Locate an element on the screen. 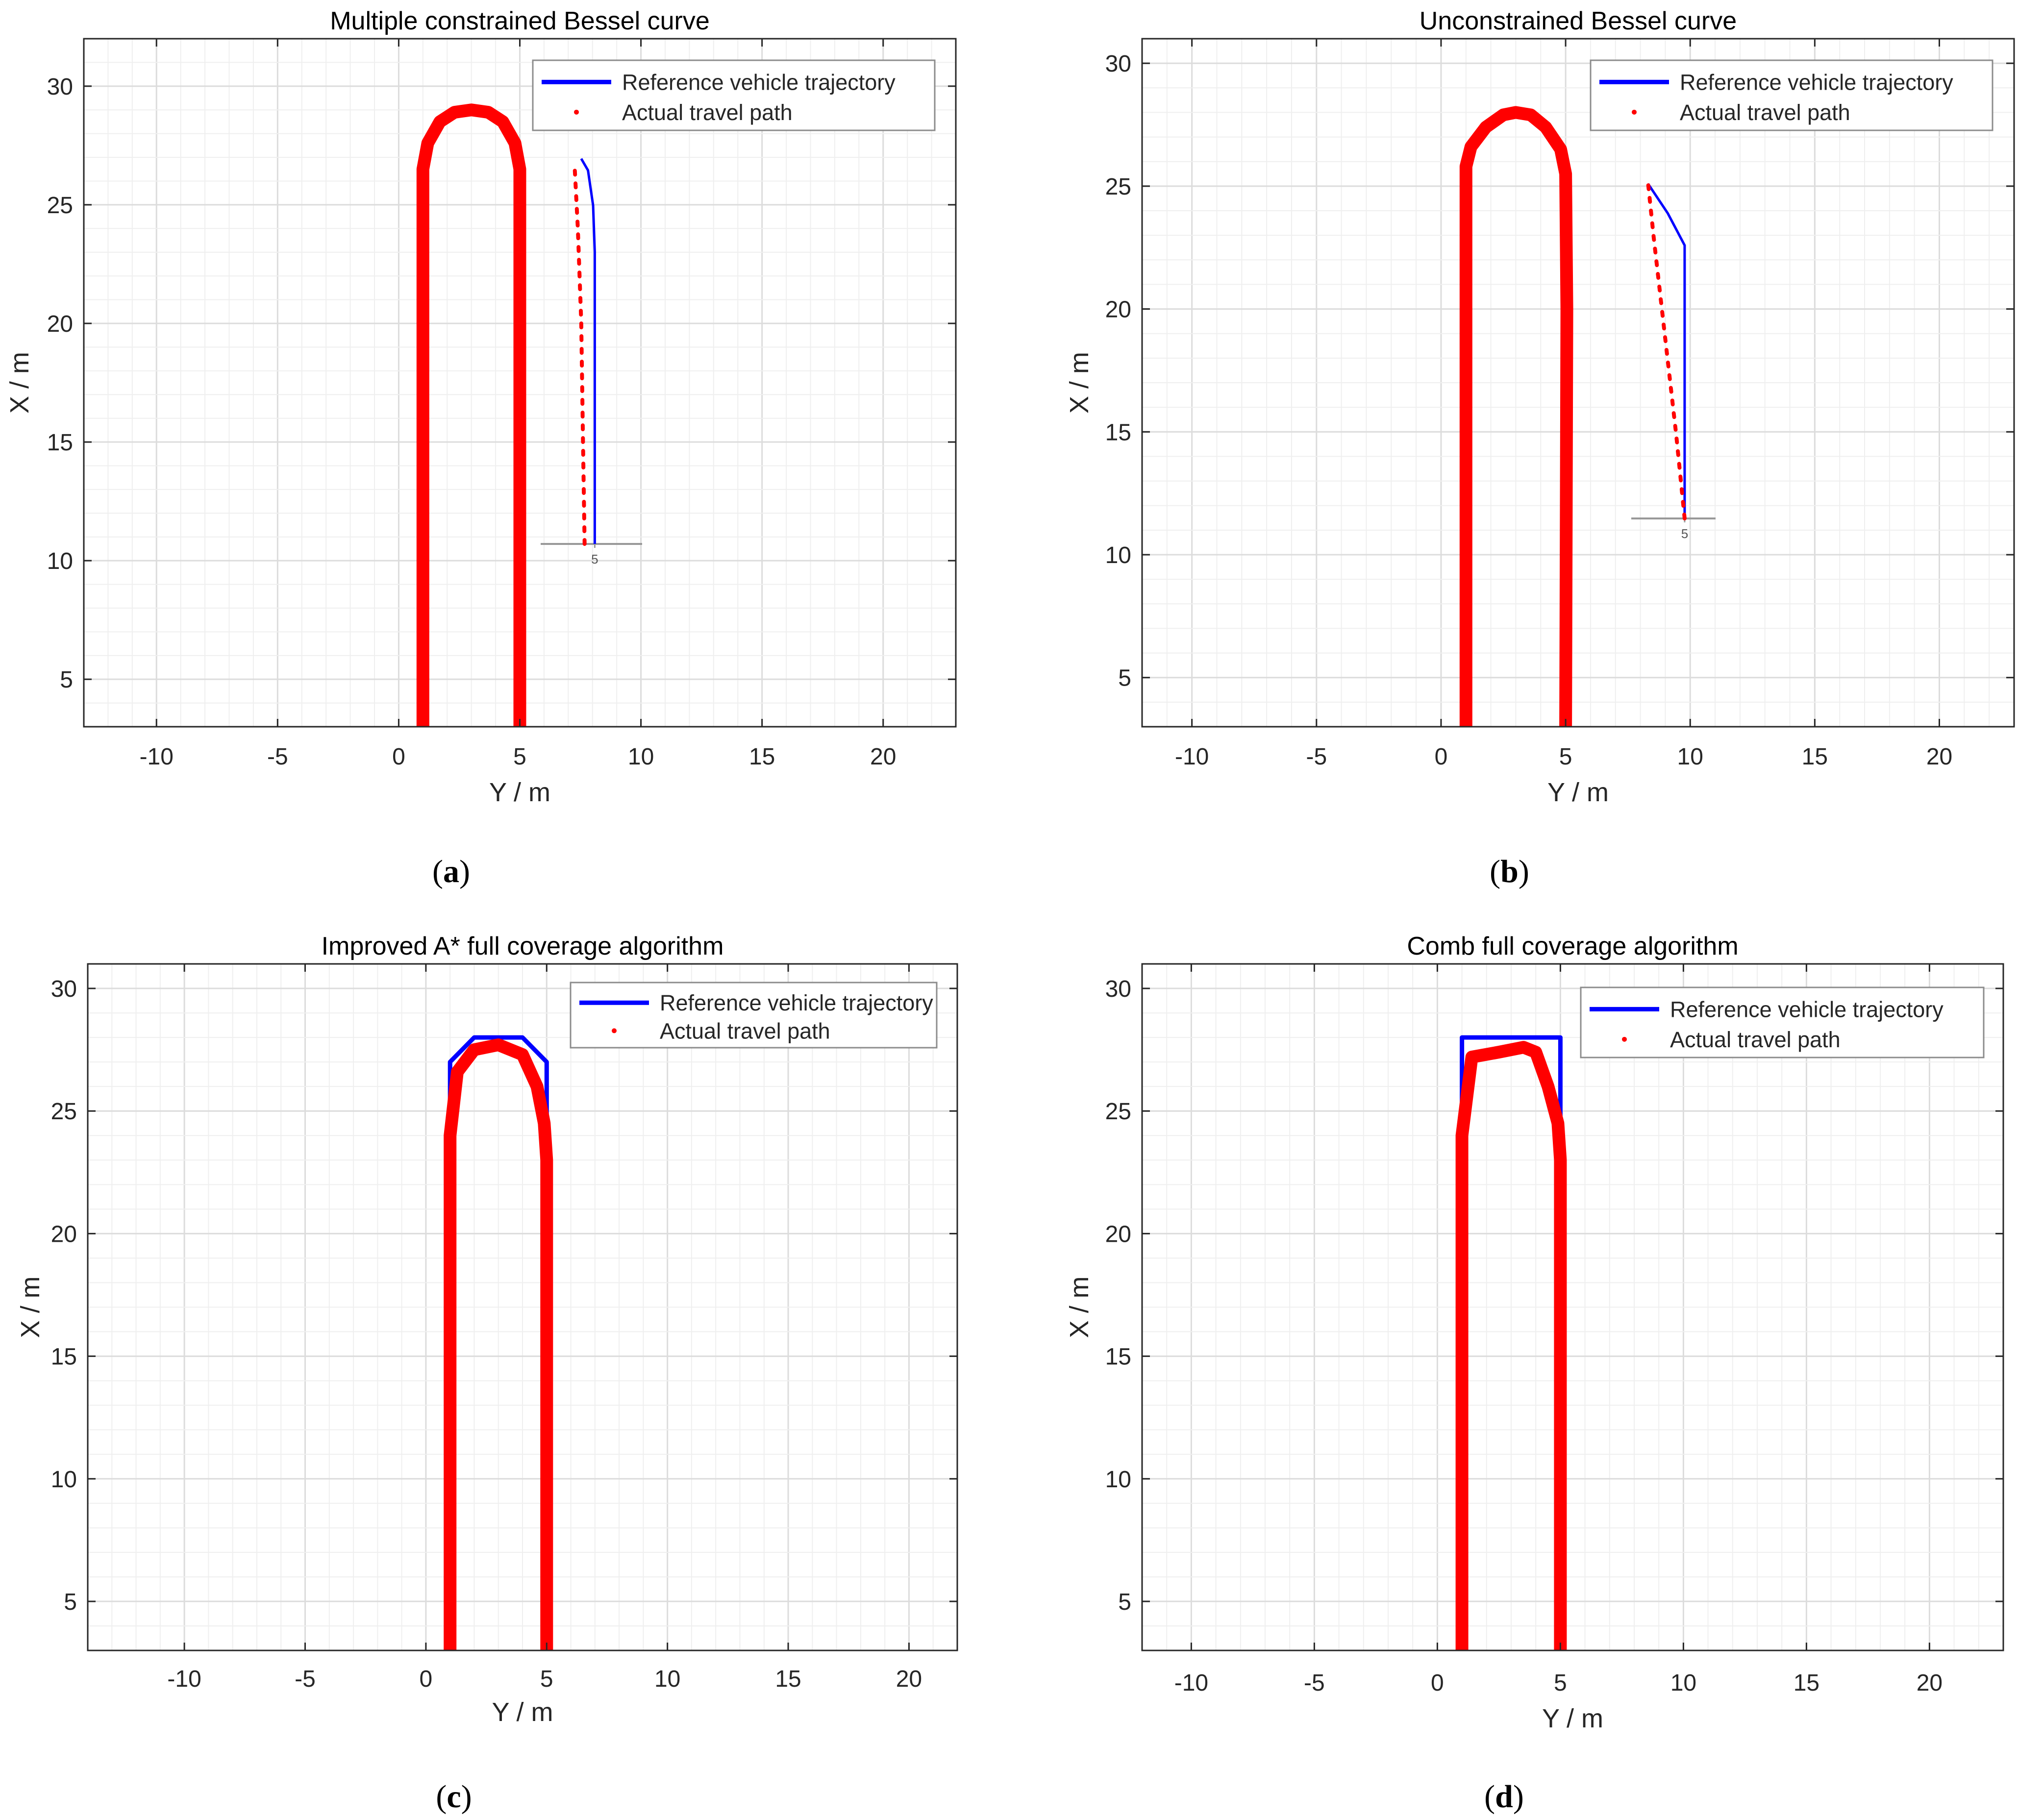 The image size is (2018, 1820). panel-caption: (d) is located at coordinates (1504, 1797).